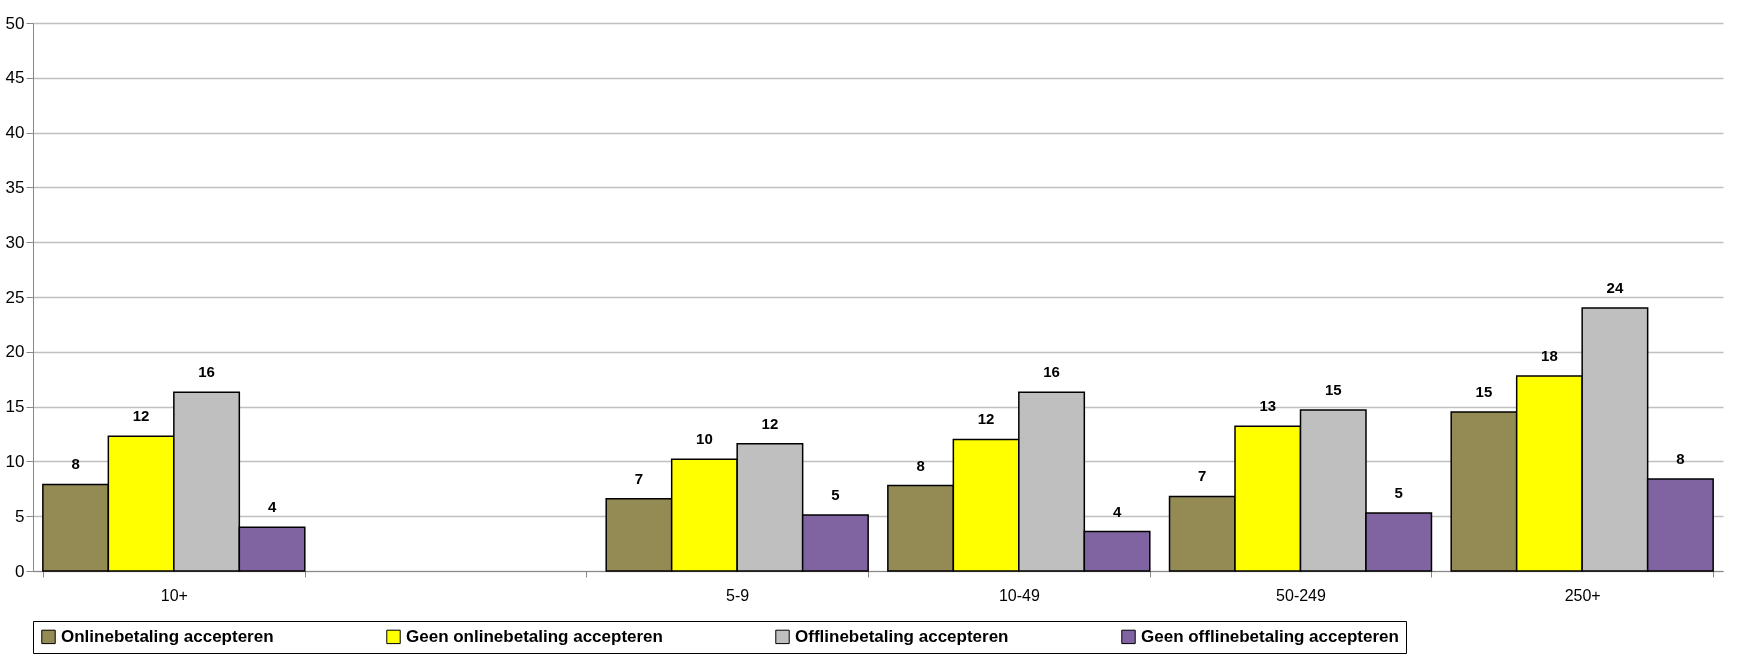 The height and width of the screenshot is (671, 1762). I want to click on x-tick-label: 10+, so click(174, 595).